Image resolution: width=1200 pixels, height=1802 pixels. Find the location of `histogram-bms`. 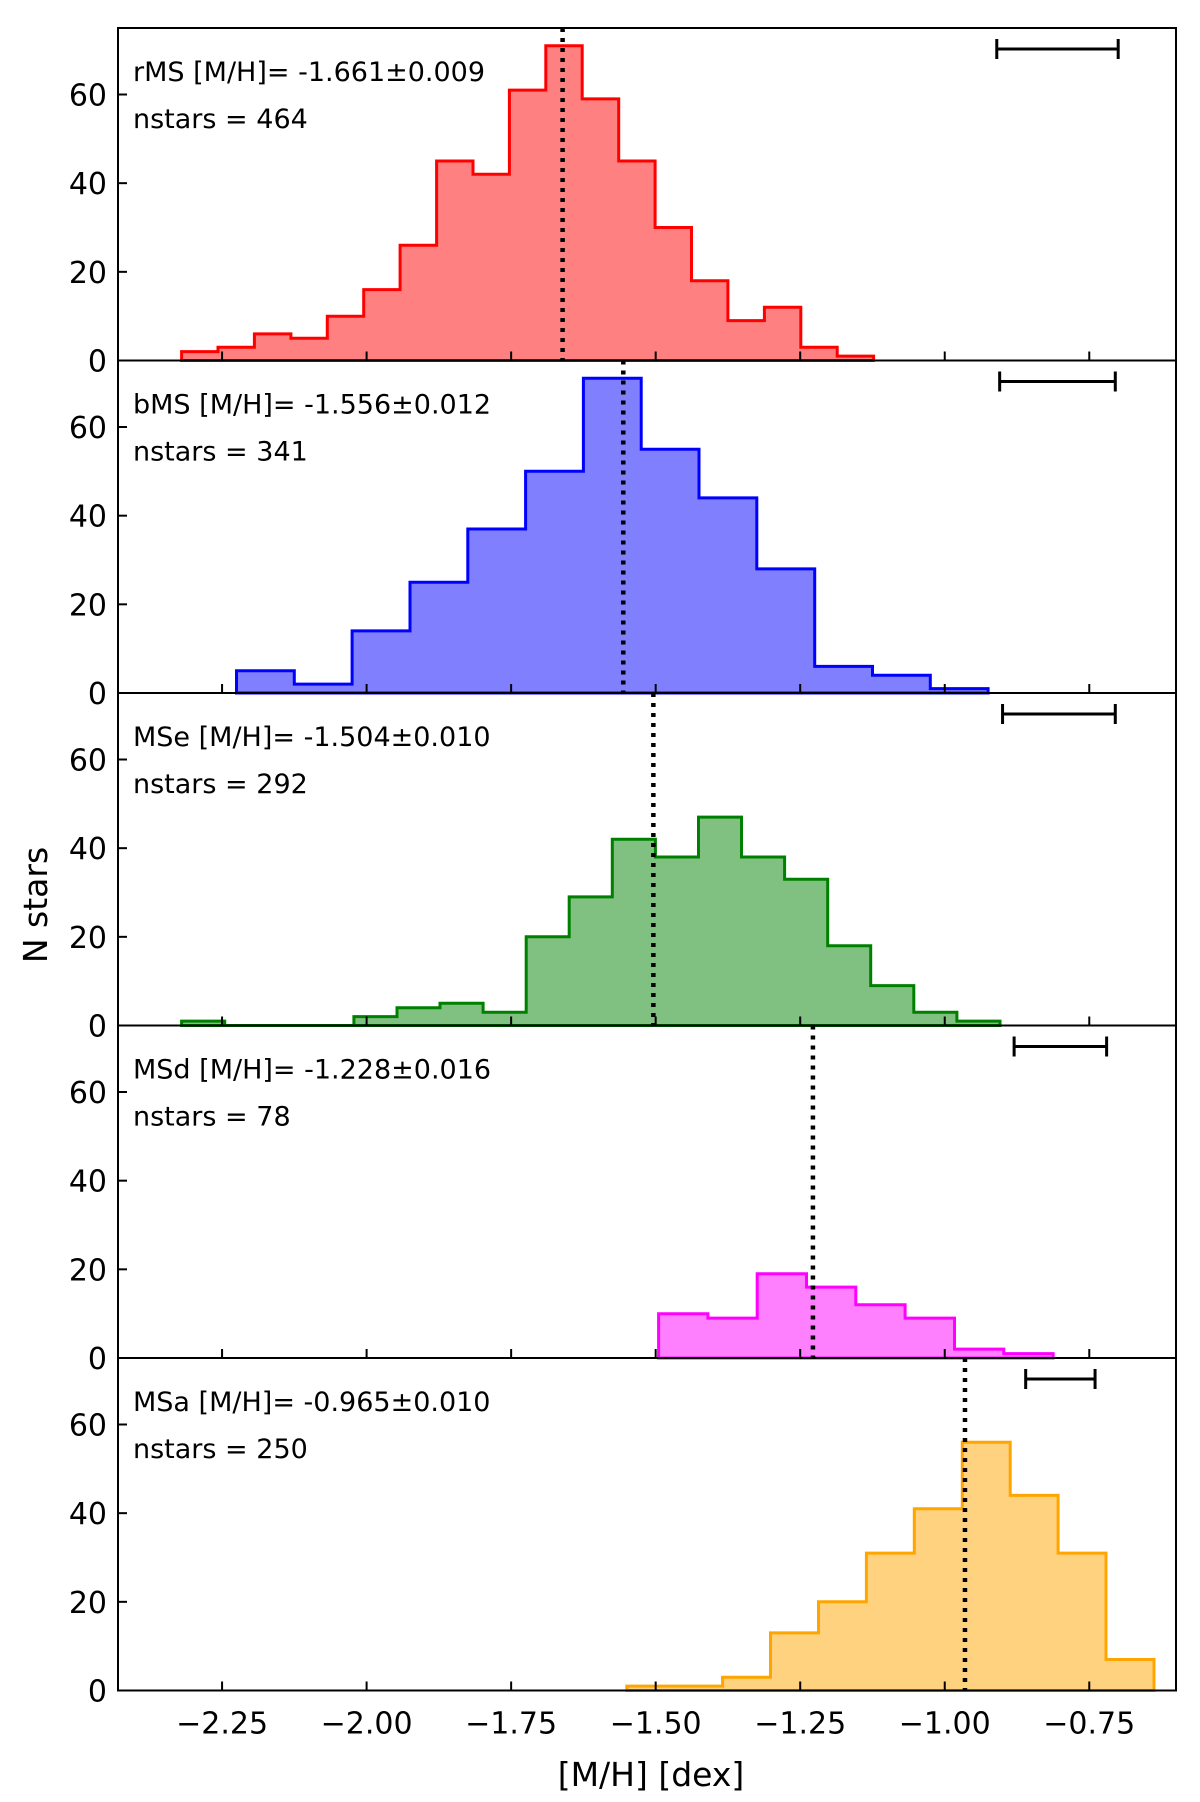

histogram-bms is located at coordinates (612, 535).